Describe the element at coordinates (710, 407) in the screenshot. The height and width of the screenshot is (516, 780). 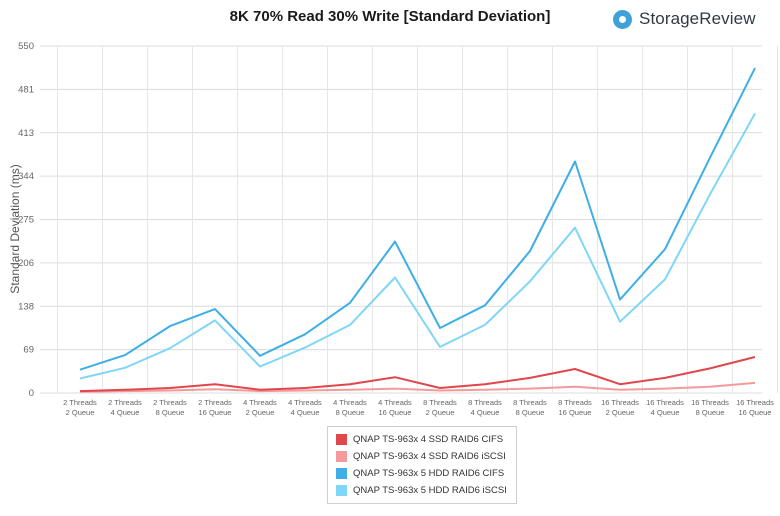
I see `x-tick-label: 16 Threads 8 Queue` at that location.